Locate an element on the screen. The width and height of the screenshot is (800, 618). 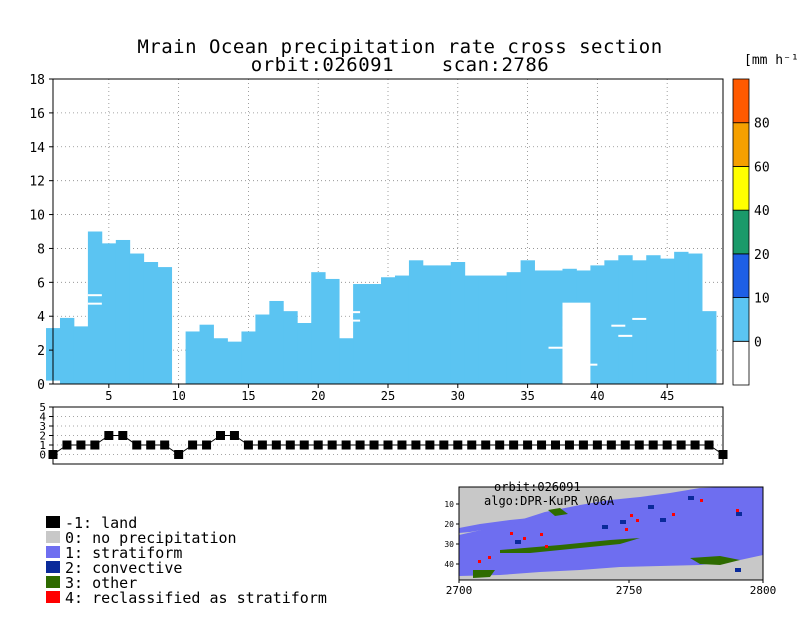
chart-subtitle: orbit:026091 scan:2786 is located at coordinates (400, 65).